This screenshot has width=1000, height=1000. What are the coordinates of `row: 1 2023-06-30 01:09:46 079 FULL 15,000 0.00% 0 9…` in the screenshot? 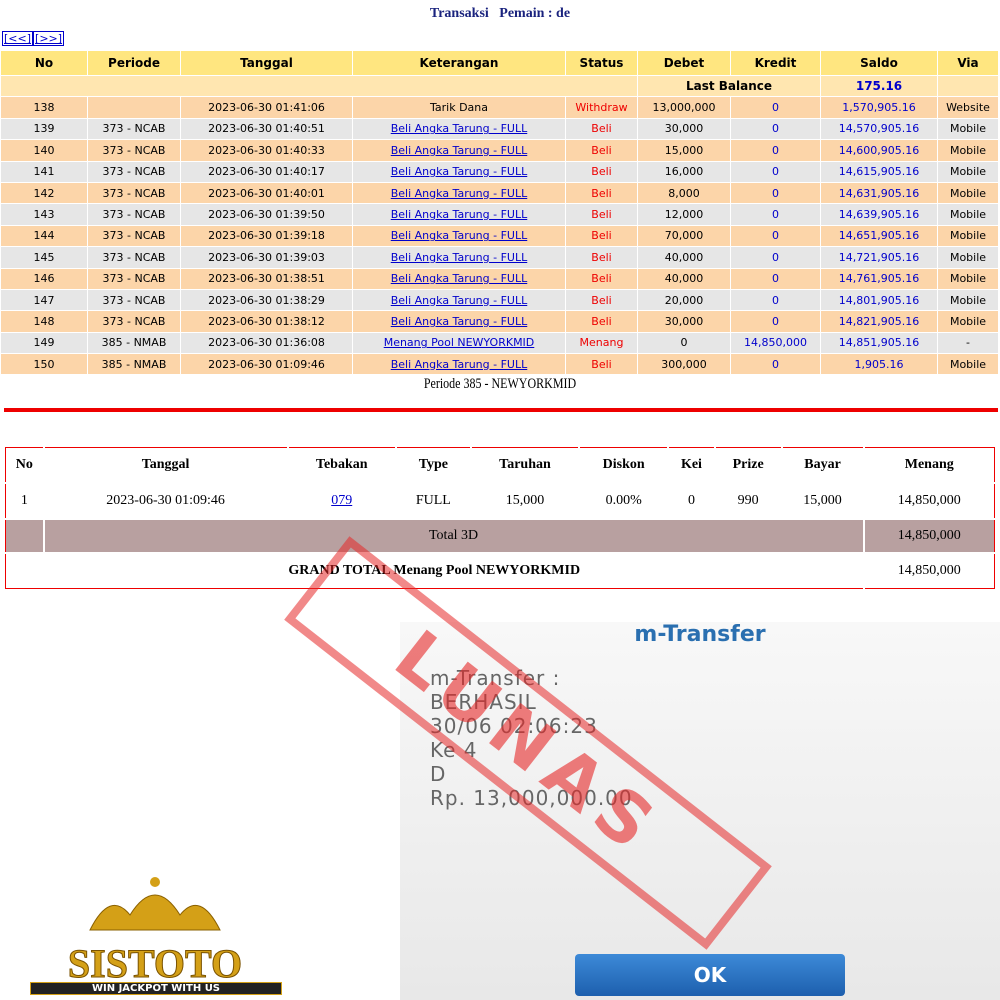 It's located at (500, 501).